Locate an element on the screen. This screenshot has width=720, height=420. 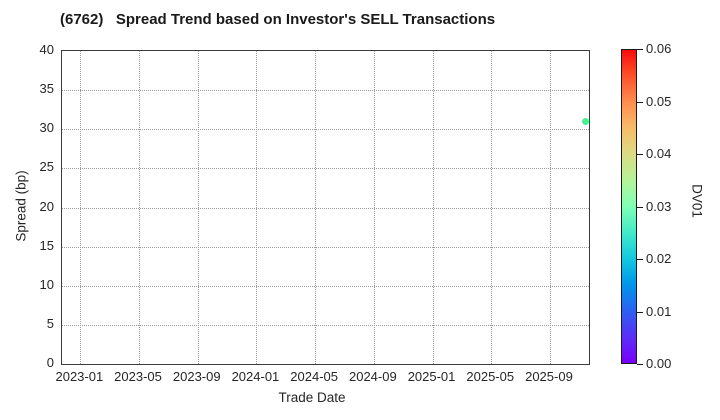
y-tick-label: 10 is located at coordinates (46, 284).